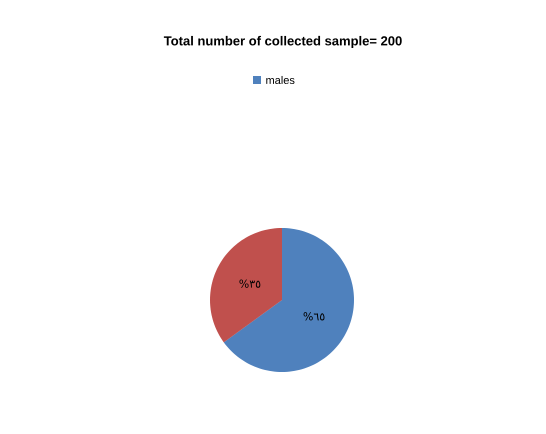  Describe the element at coordinates (280, 80) in the screenshot. I see `legend-label: males` at that location.